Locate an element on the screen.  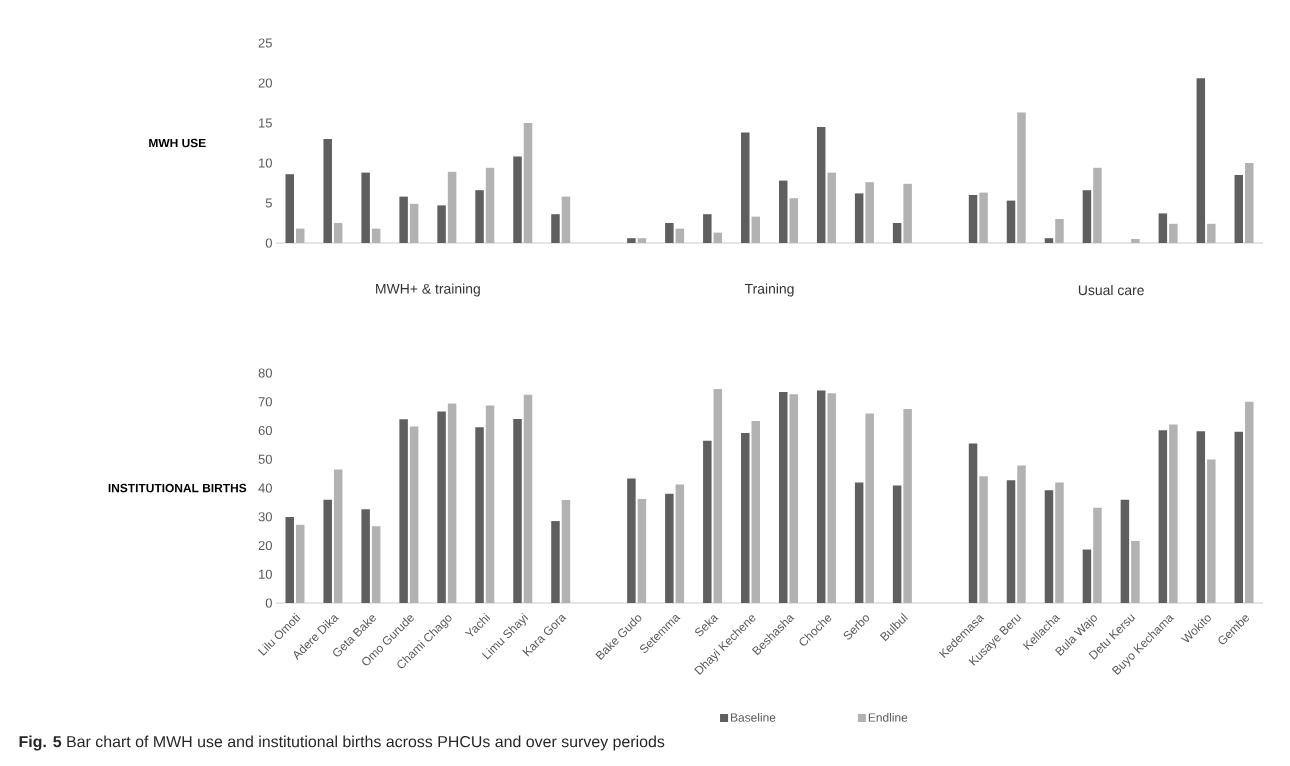
text: MWH+ & training is located at coordinates (428, 290).